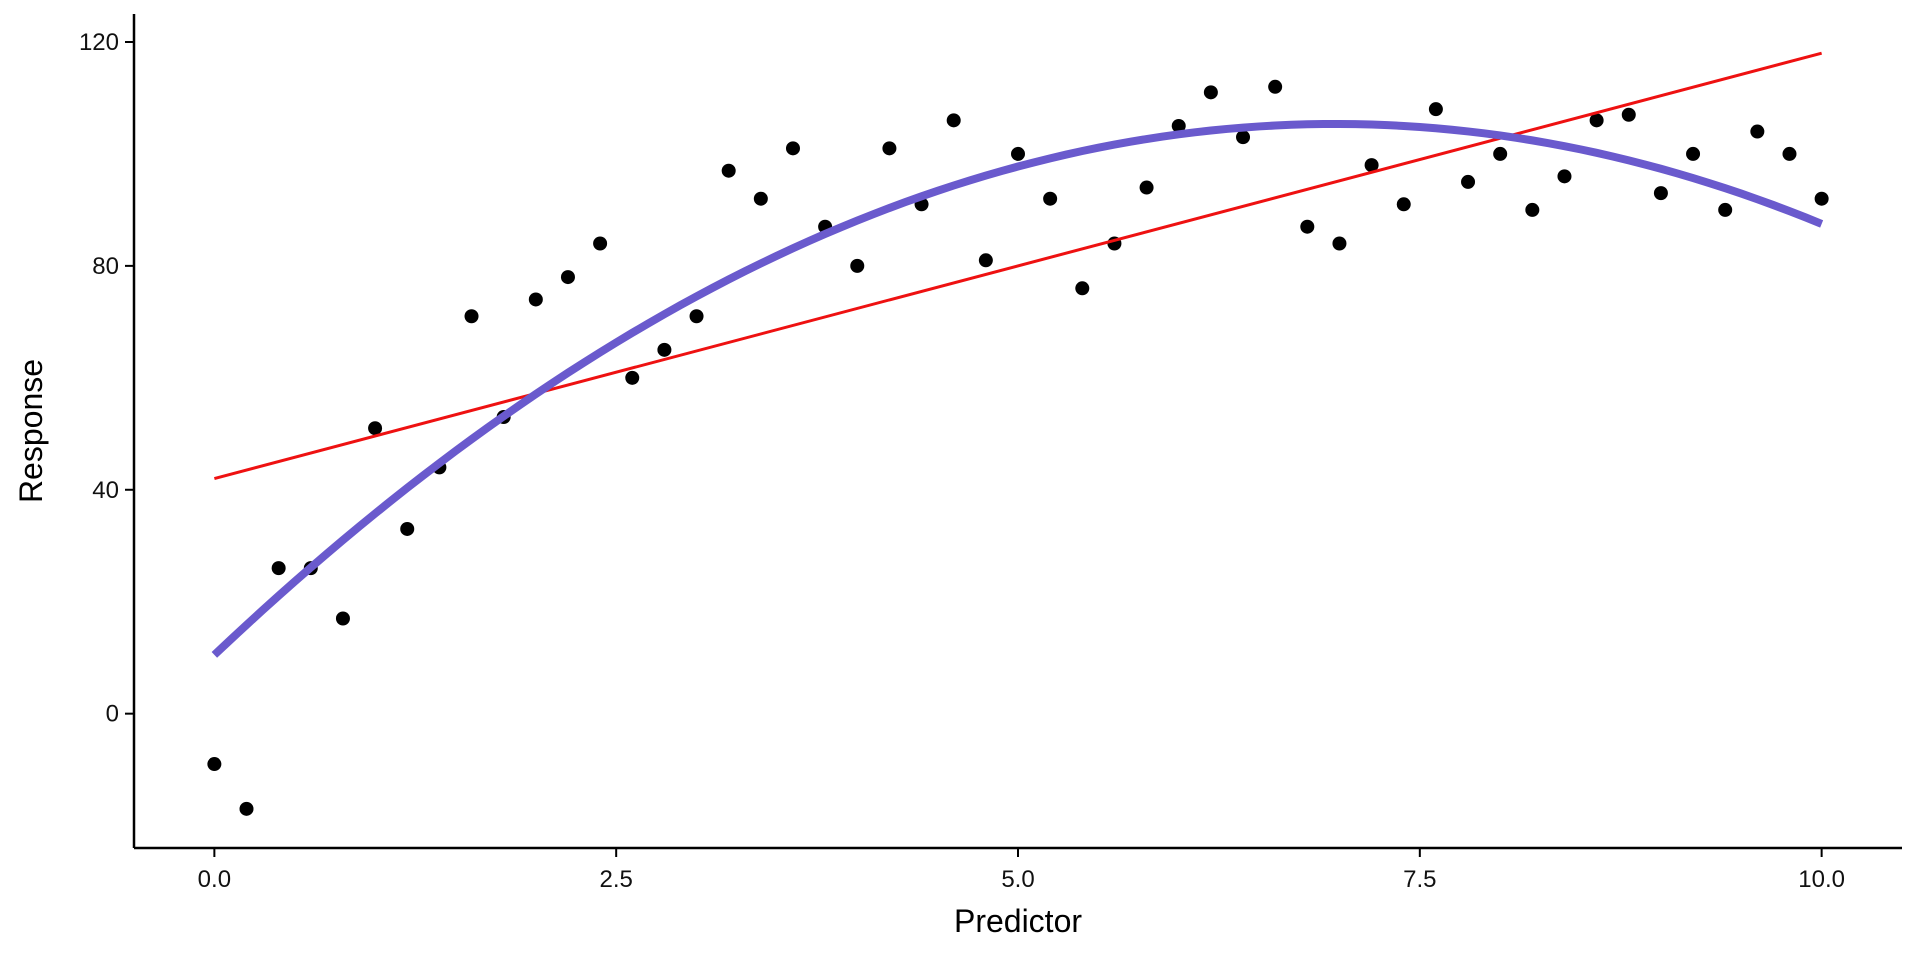 This screenshot has height=960, width=1920. I want to click on x-axis-ticks: 0.0 2.5 5.0 7.5 10.0, so click(1021, 870).